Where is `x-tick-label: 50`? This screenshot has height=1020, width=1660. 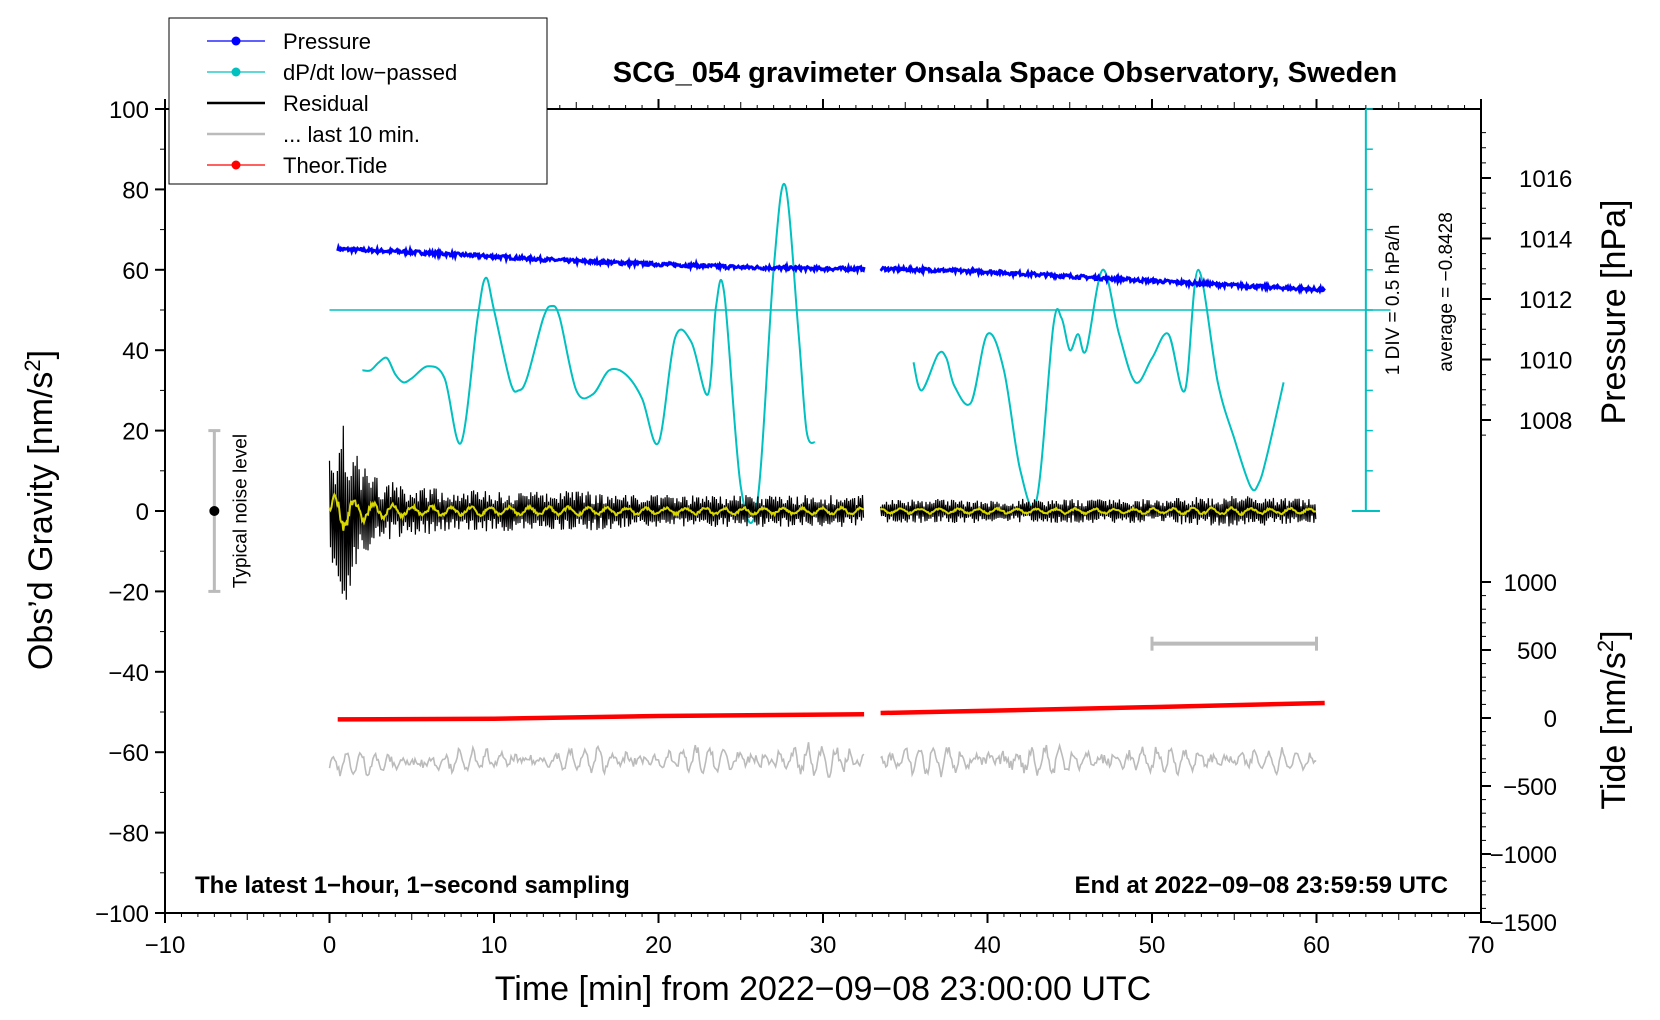
x-tick-label: 50 is located at coordinates (1152, 945).